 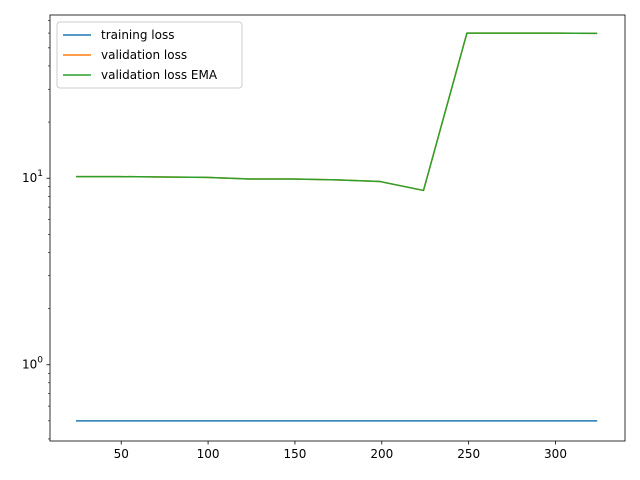 I want to click on y-tick-label: 10¹, so click(x=32, y=177).